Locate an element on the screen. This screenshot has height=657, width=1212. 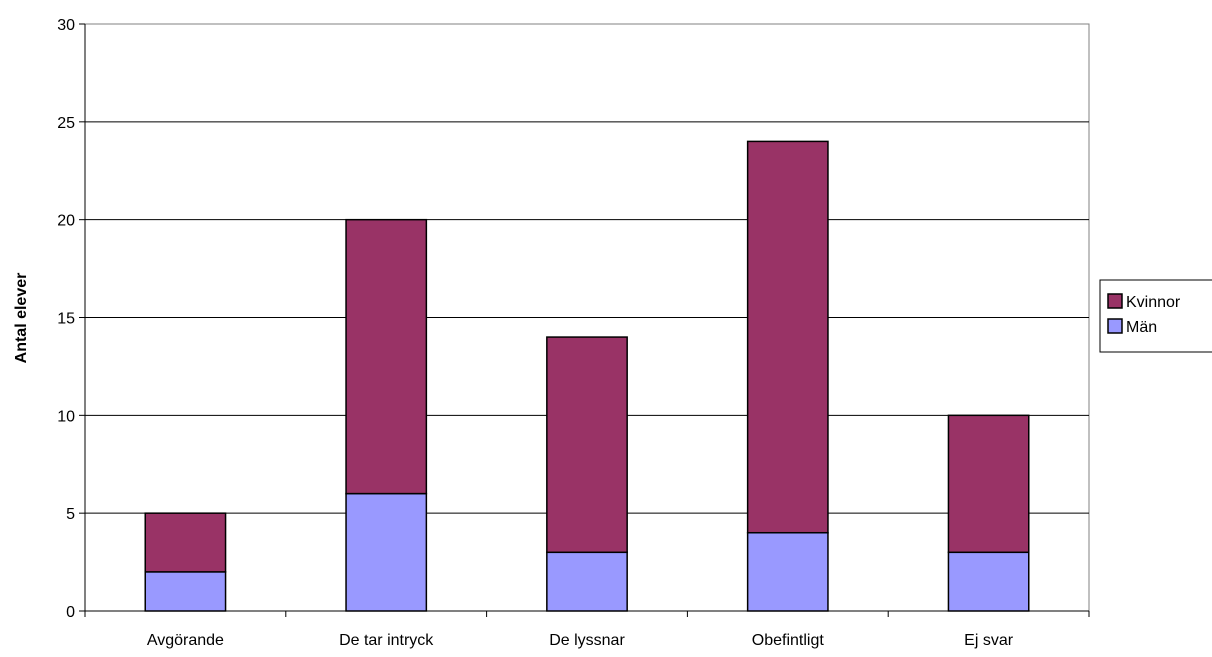
bar-män-0 is located at coordinates (185, 591).